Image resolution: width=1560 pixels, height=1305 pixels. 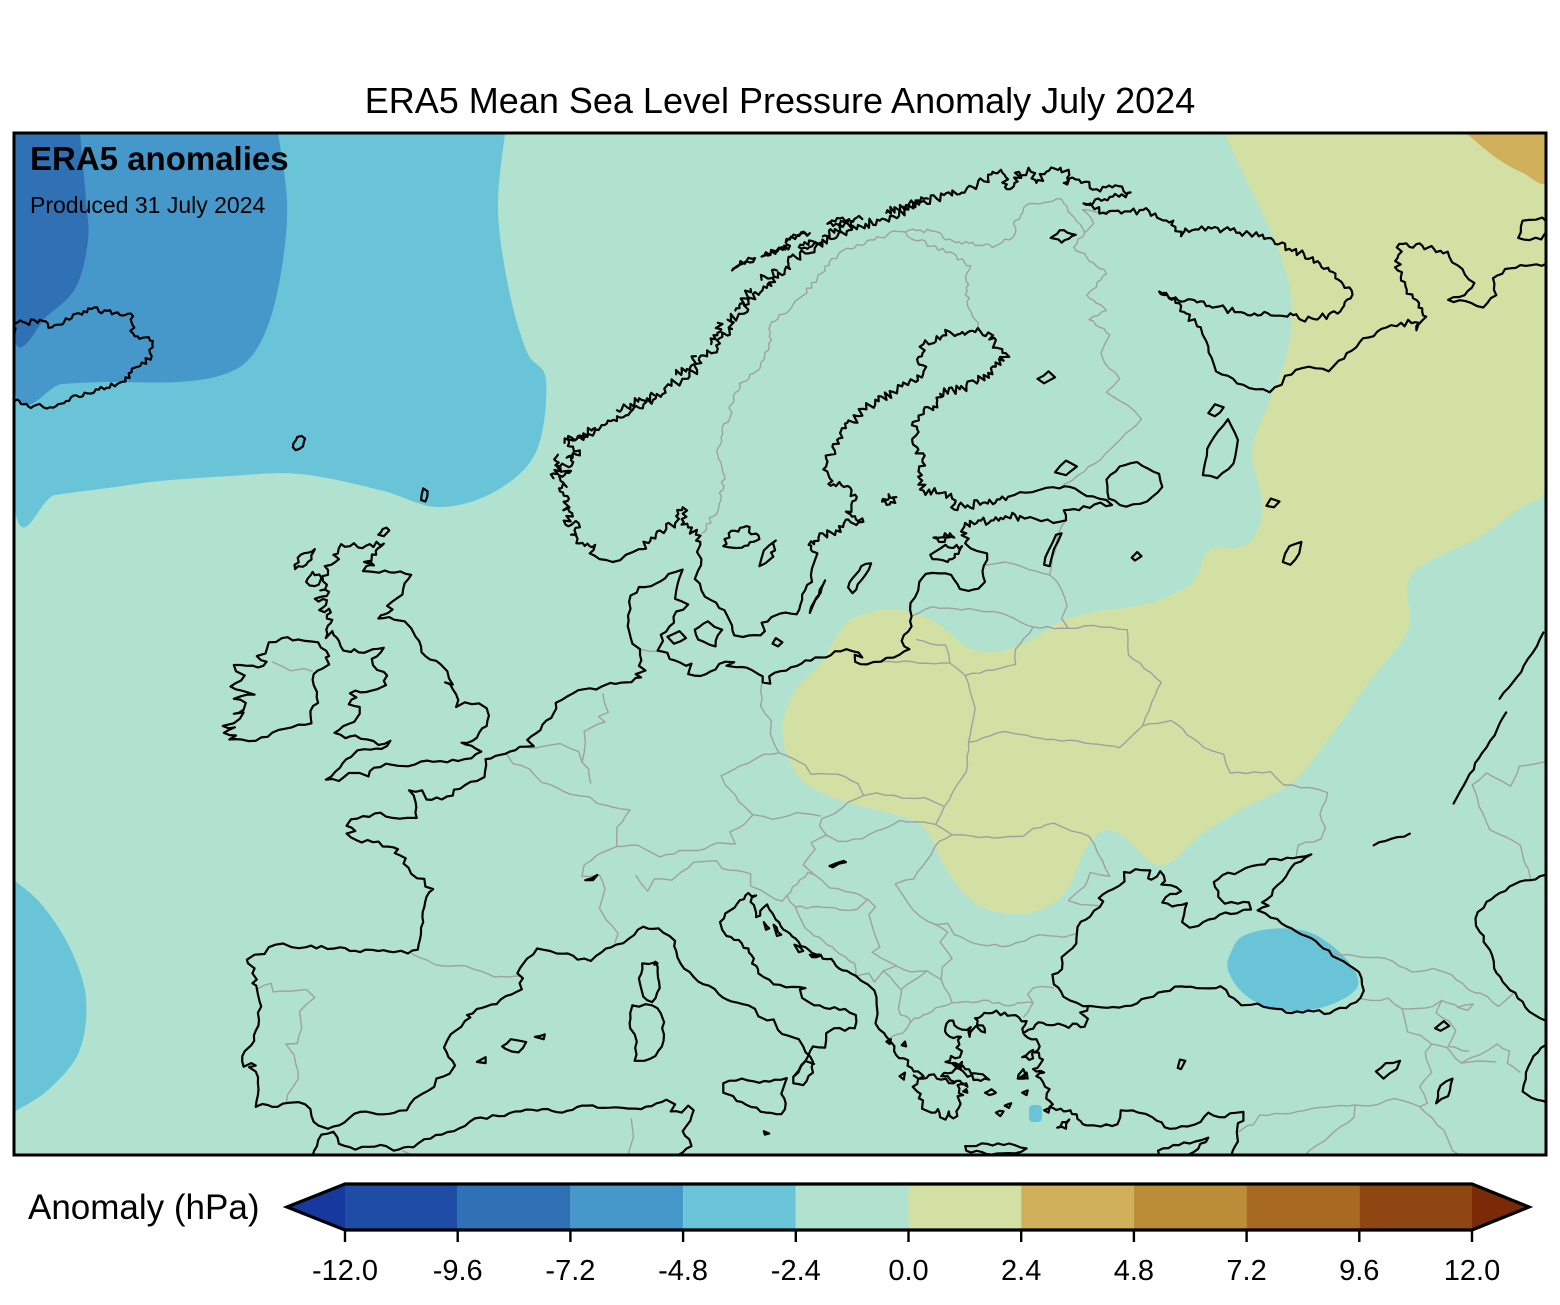 I want to click on svg-text: 9.6, so click(x=1359, y=1271).